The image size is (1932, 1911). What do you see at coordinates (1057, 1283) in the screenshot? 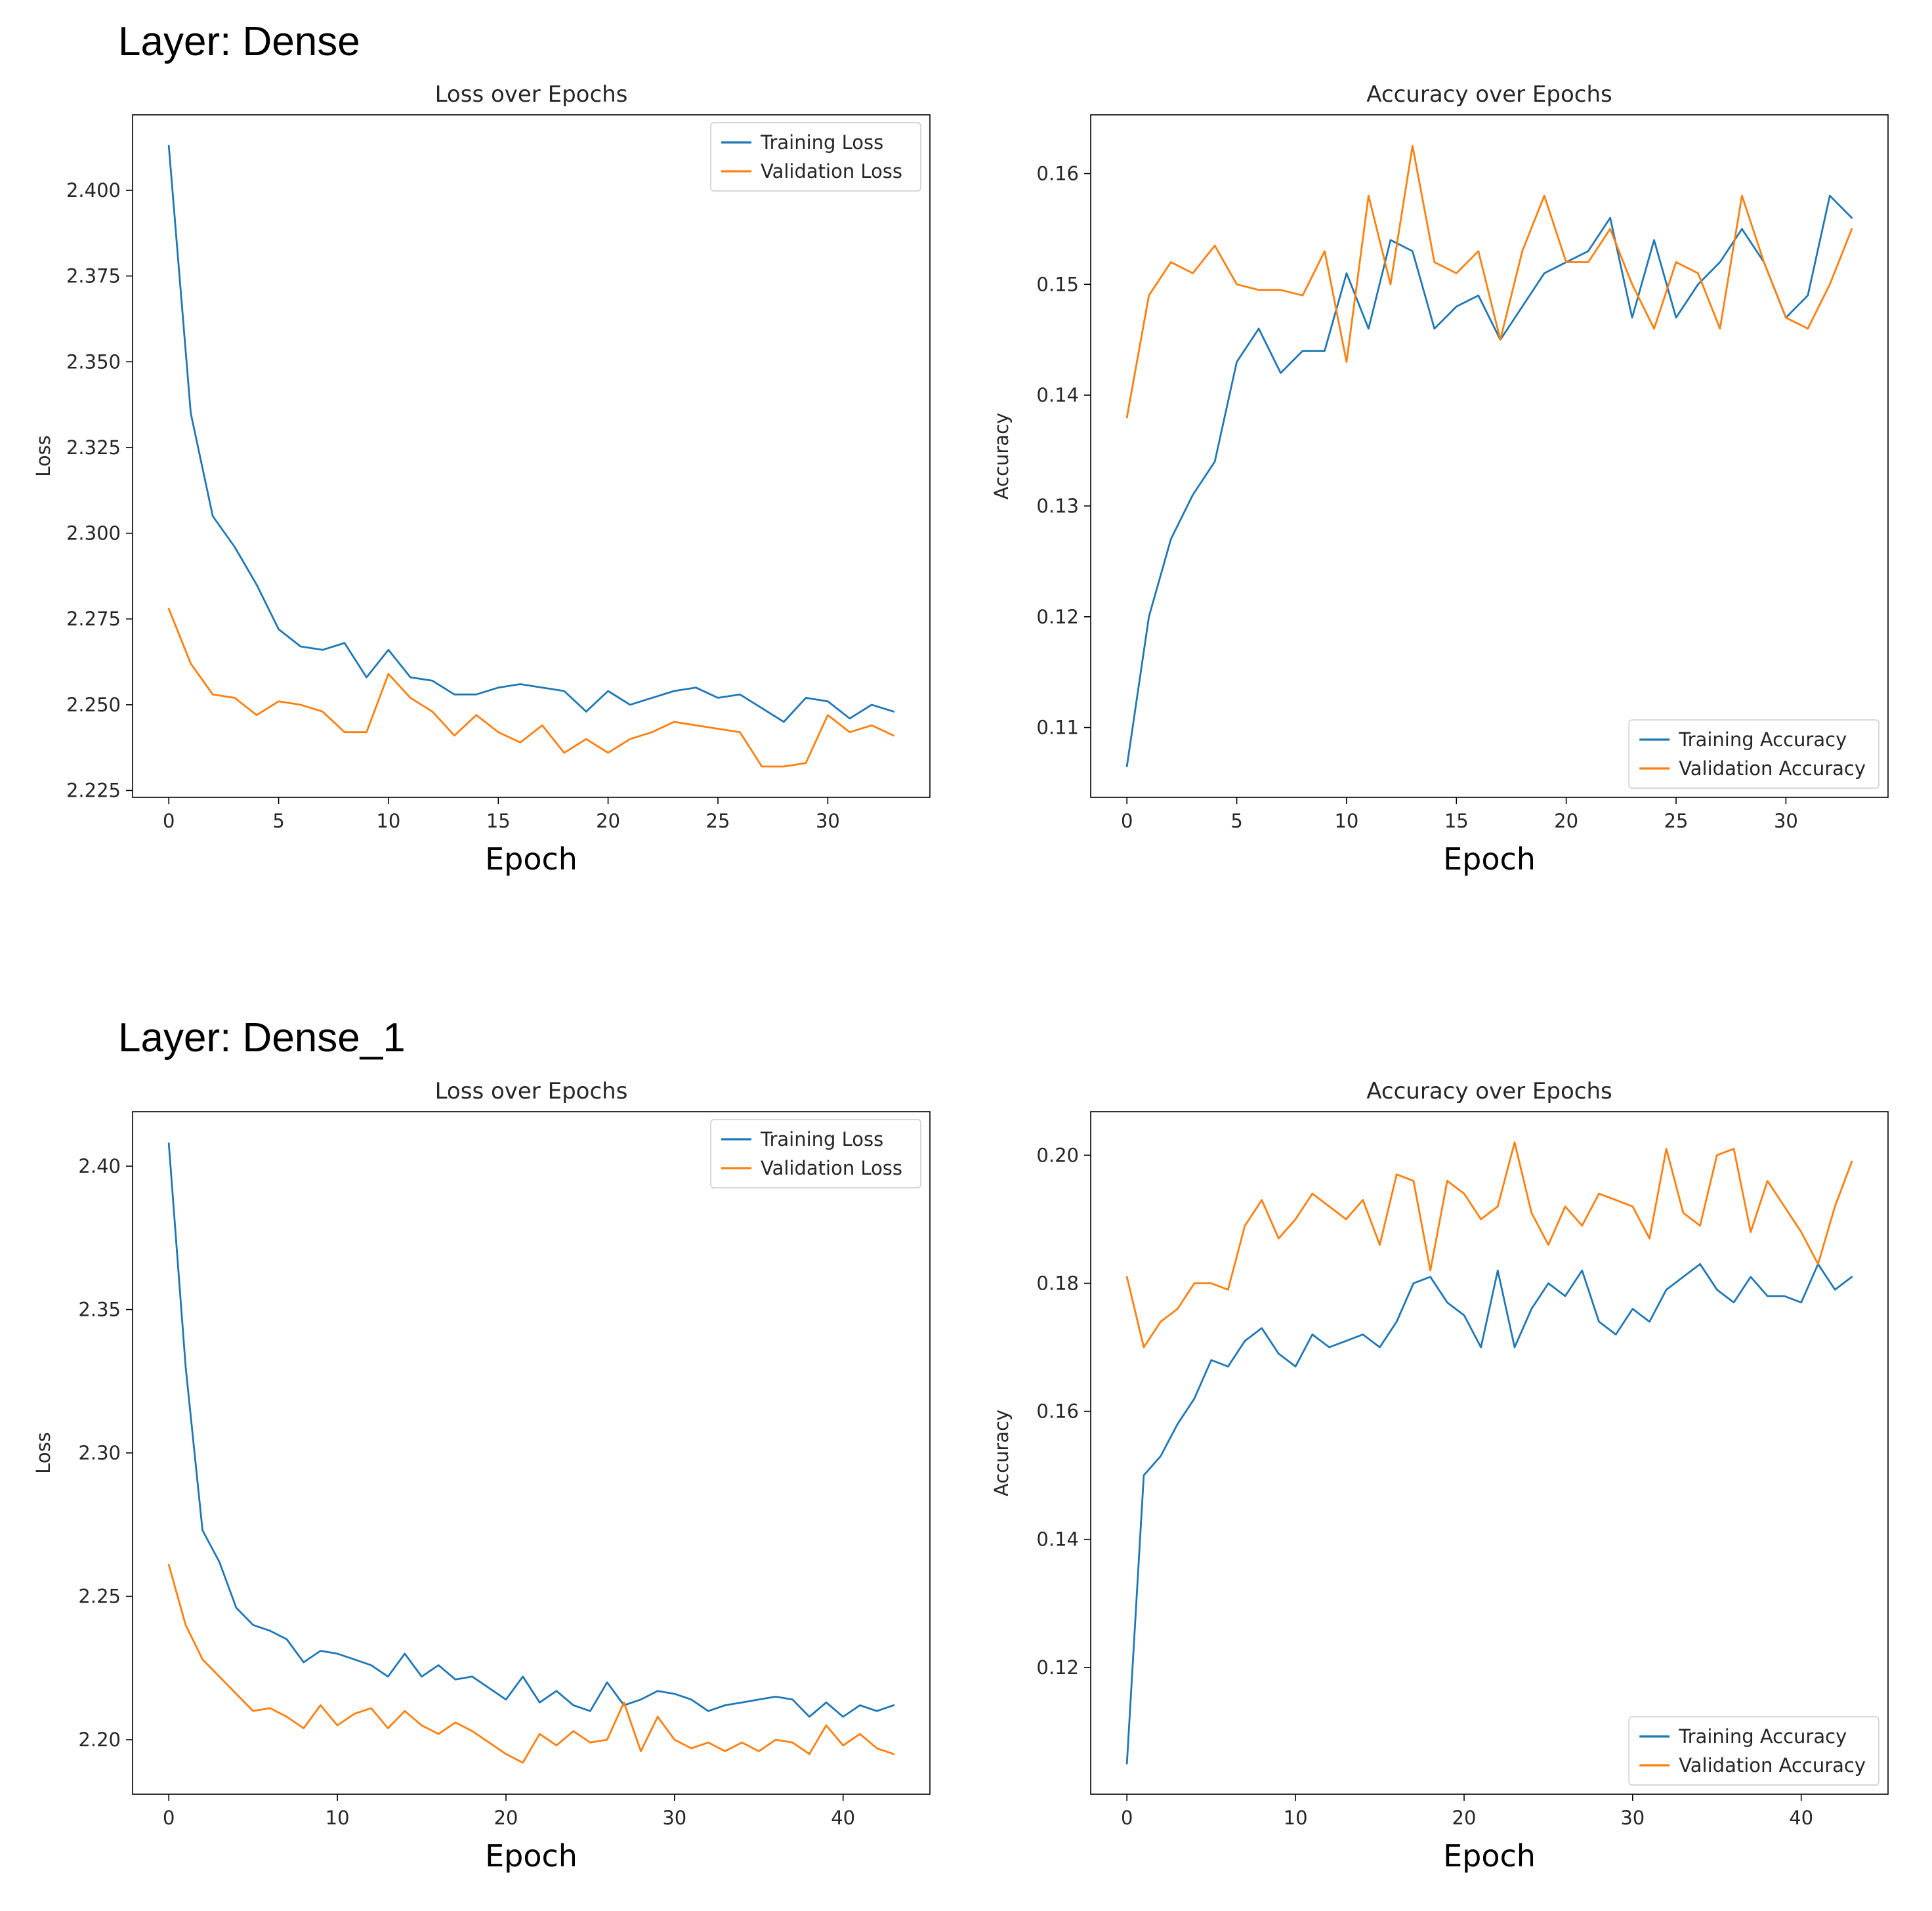
I see `y-tick-label: 0.18` at bounding box center [1057, 1283].